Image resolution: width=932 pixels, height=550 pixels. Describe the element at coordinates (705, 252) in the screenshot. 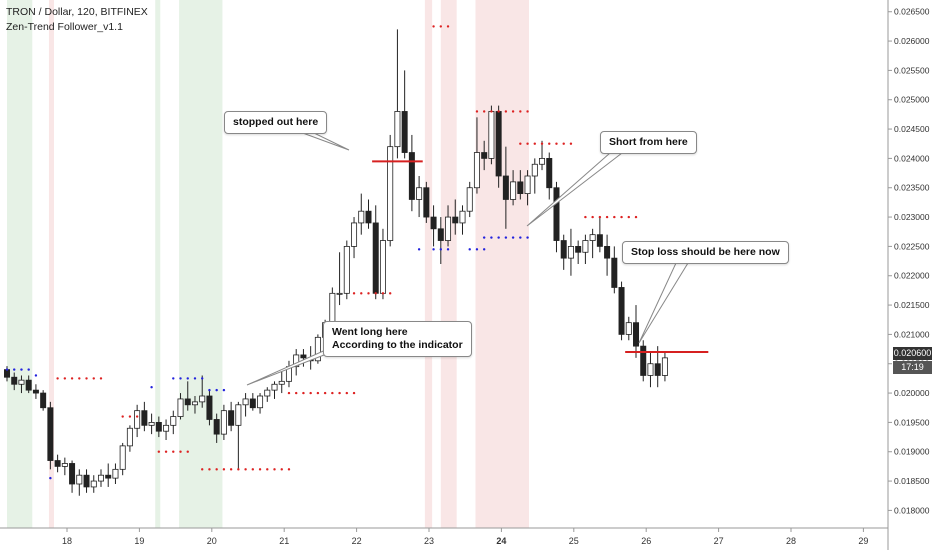

I see `stop-loss-callout: Stop loss should be here now` at that location.